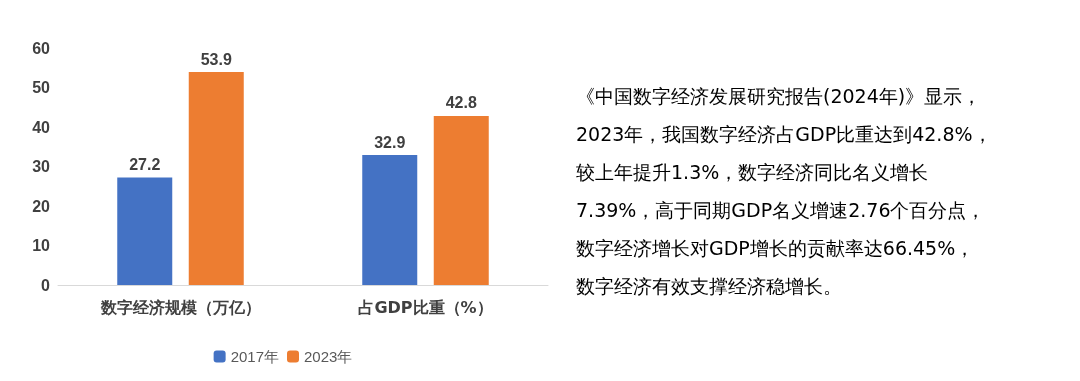  What do you see at coordinates (180, 307) in the screenshot?
I see `x-tick-label: 数字经济规模（万亿）` at bounding box center [180, 307].